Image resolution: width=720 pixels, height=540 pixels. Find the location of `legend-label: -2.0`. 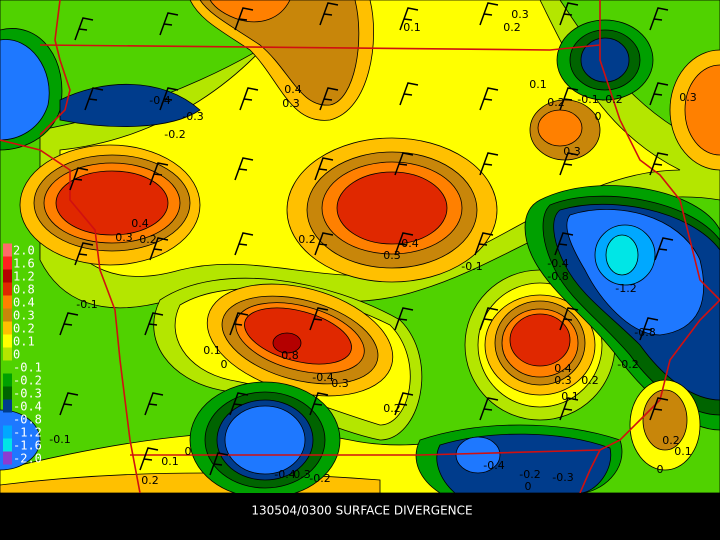

legend-label: -2.0 is located at coordinates (27, 459).